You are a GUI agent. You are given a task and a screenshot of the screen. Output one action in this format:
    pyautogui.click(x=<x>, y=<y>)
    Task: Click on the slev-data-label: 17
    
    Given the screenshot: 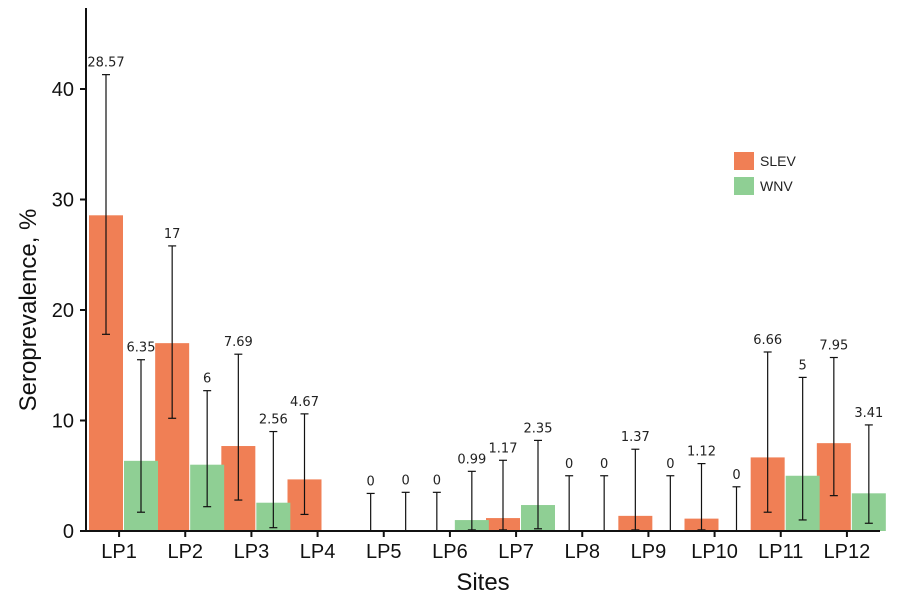 What is the action you would take?
    pyautogui.click(x=172, y=234)
    